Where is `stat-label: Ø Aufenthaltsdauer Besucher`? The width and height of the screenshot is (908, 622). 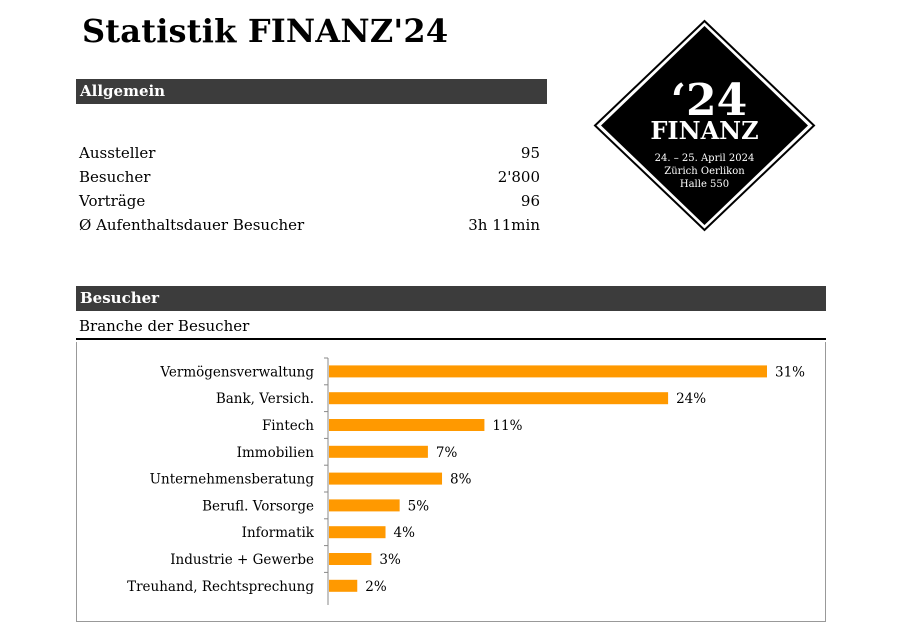
stat-label: Ø Aufenthaltsdauer Besucher is located at coordinates (192, 225).